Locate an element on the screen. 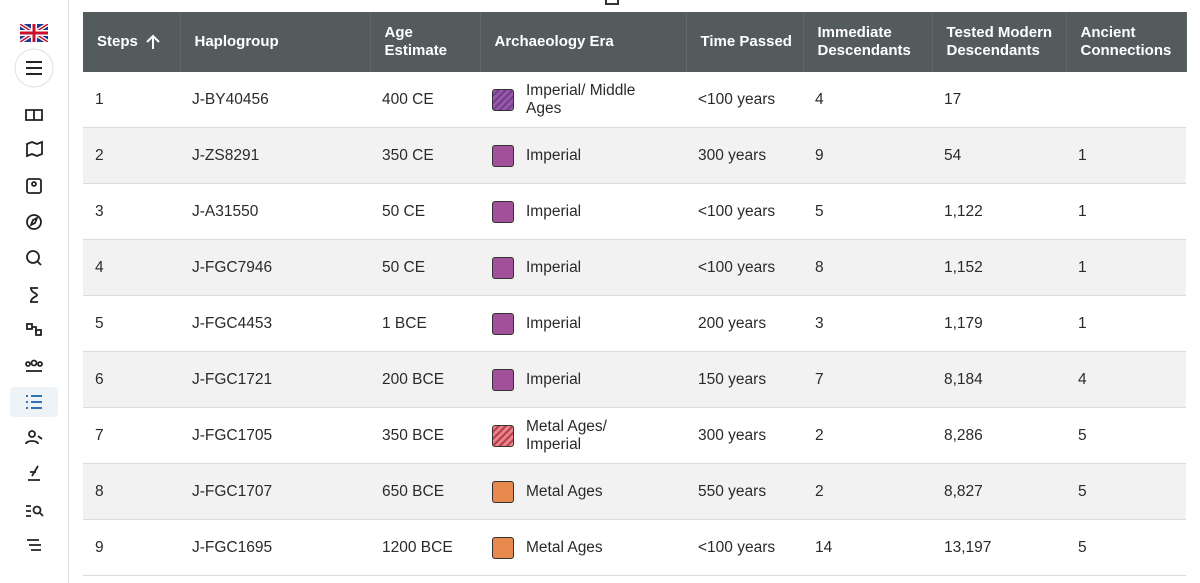  cell-text: 14 is located at coordinates (824, 547).